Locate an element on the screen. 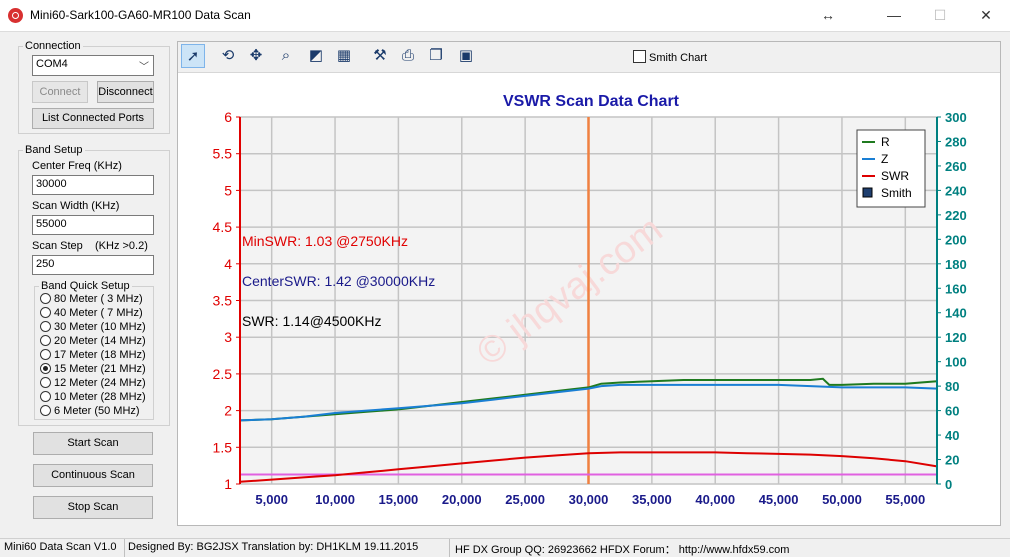 The image size is (1010, 557). list-ports-button: List Connected Ports is located at coordinates (93, 118).